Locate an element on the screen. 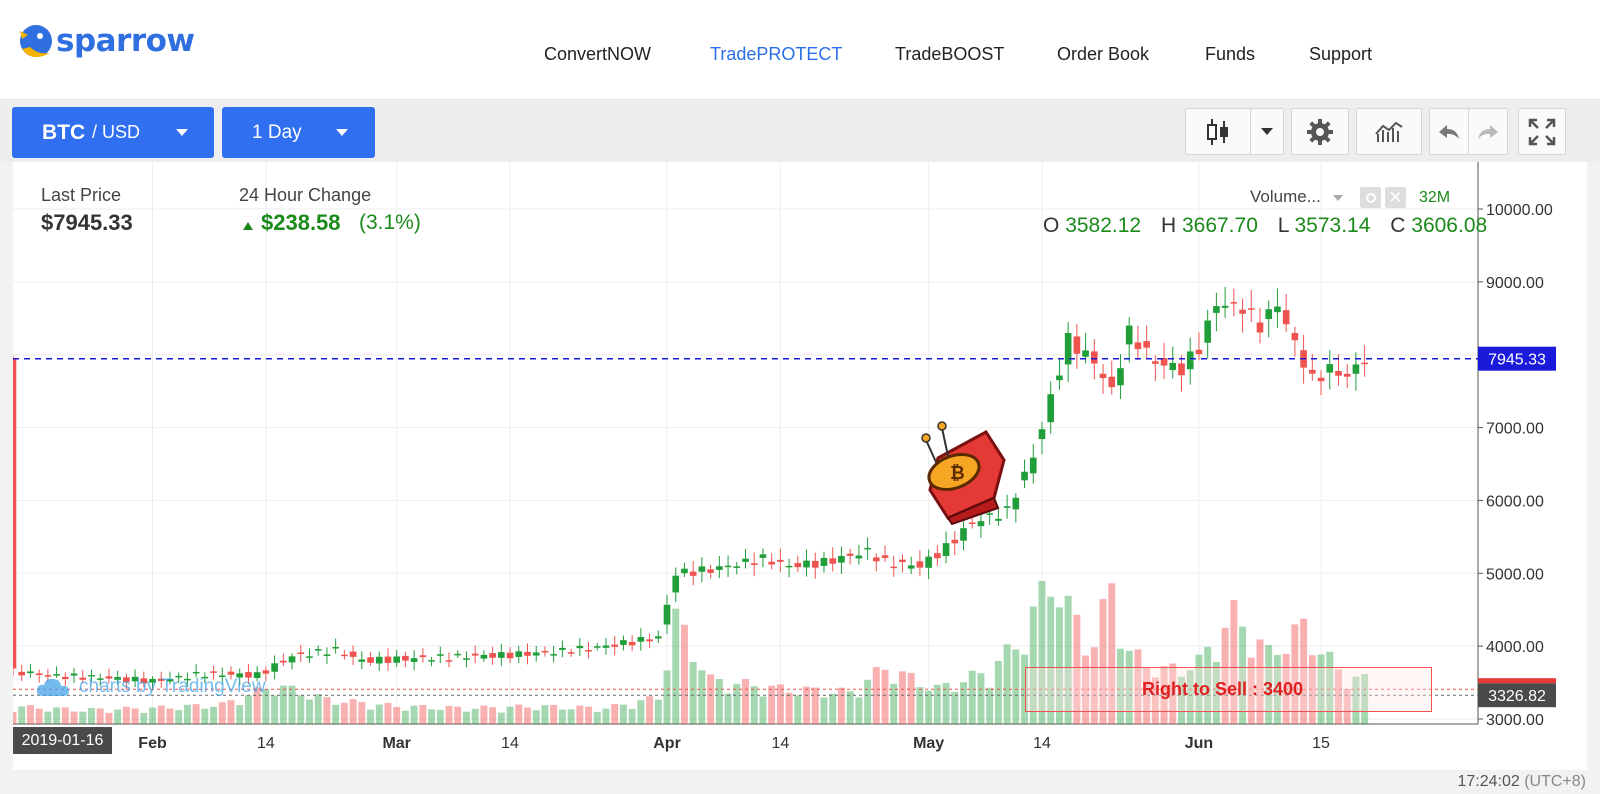  interval-selector: 1 Day is located at coordinates (298, 132).